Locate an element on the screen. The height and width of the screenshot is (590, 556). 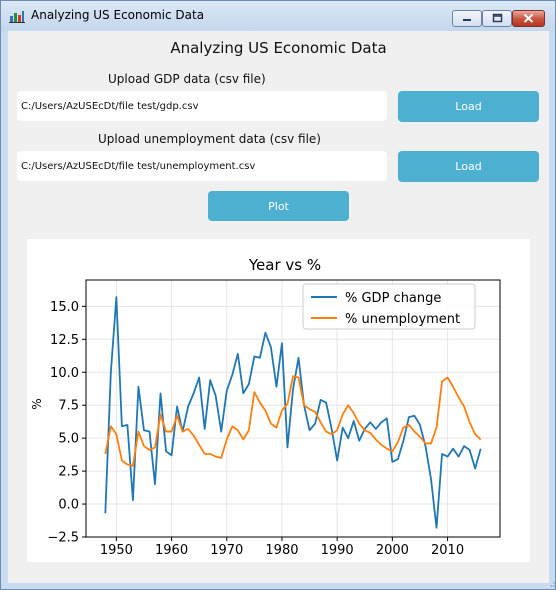
y-tick-label: 10.0 is located at coordinates (64, 373).